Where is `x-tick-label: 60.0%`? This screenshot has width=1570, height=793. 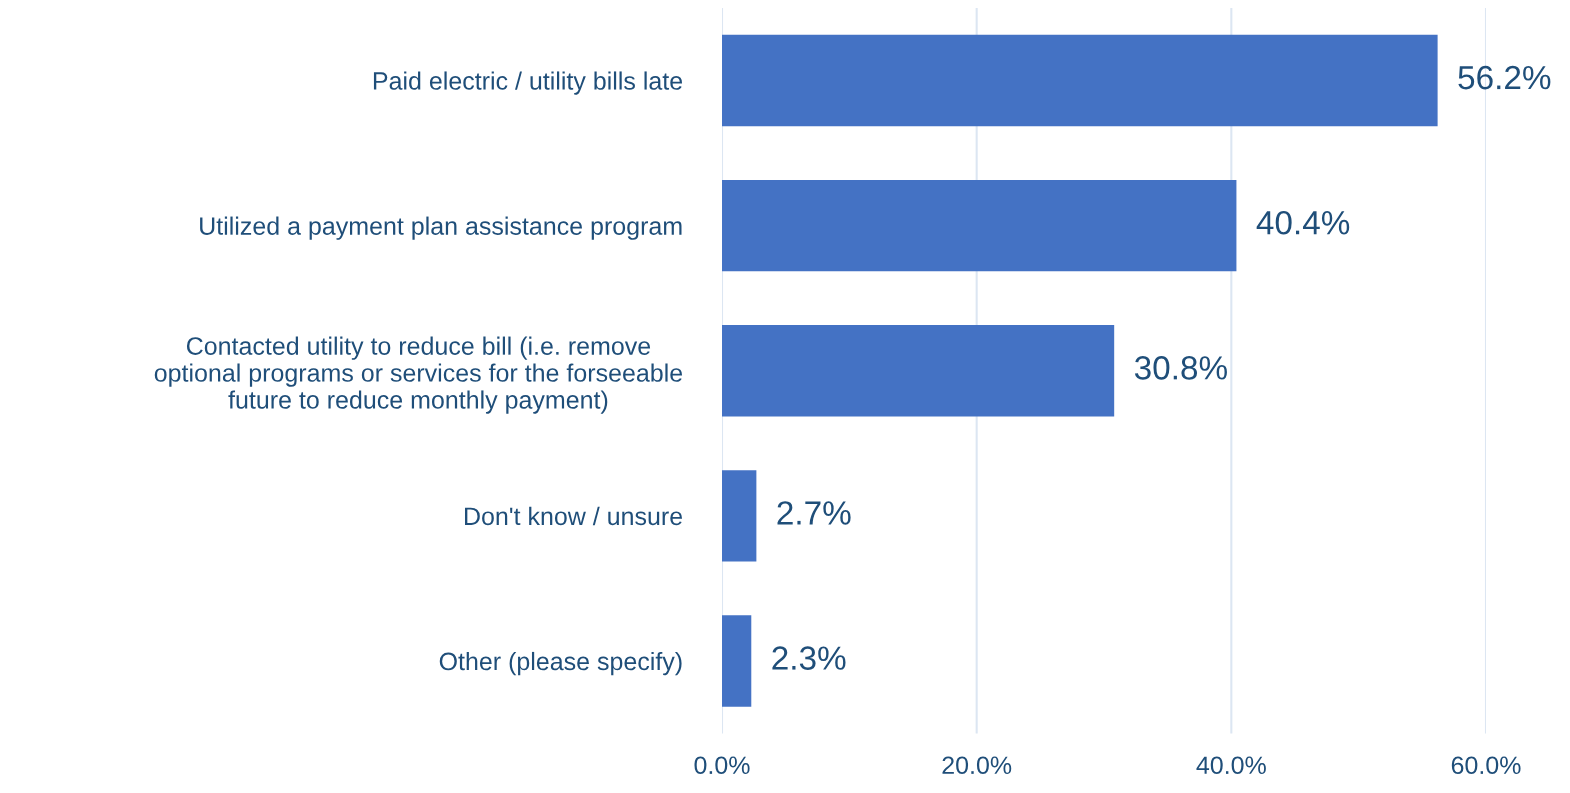
x-tick-label: 60.0% is located at coordinates (1486, 765).